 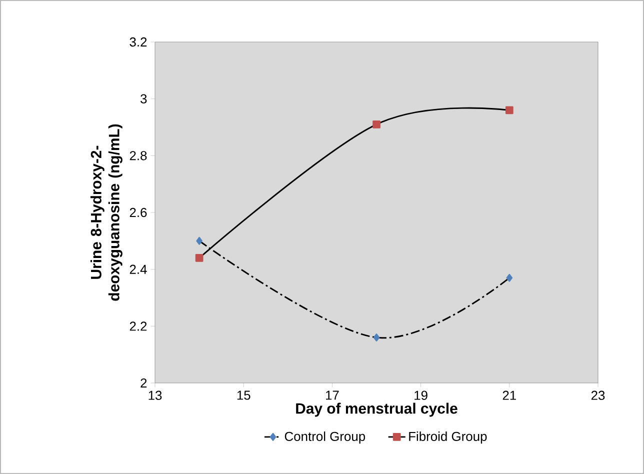 I want to click on y-axis-title: Urine 8-Hydroxy-2-deoxyguanosine (ng/mL), so click(x=106, y=212).